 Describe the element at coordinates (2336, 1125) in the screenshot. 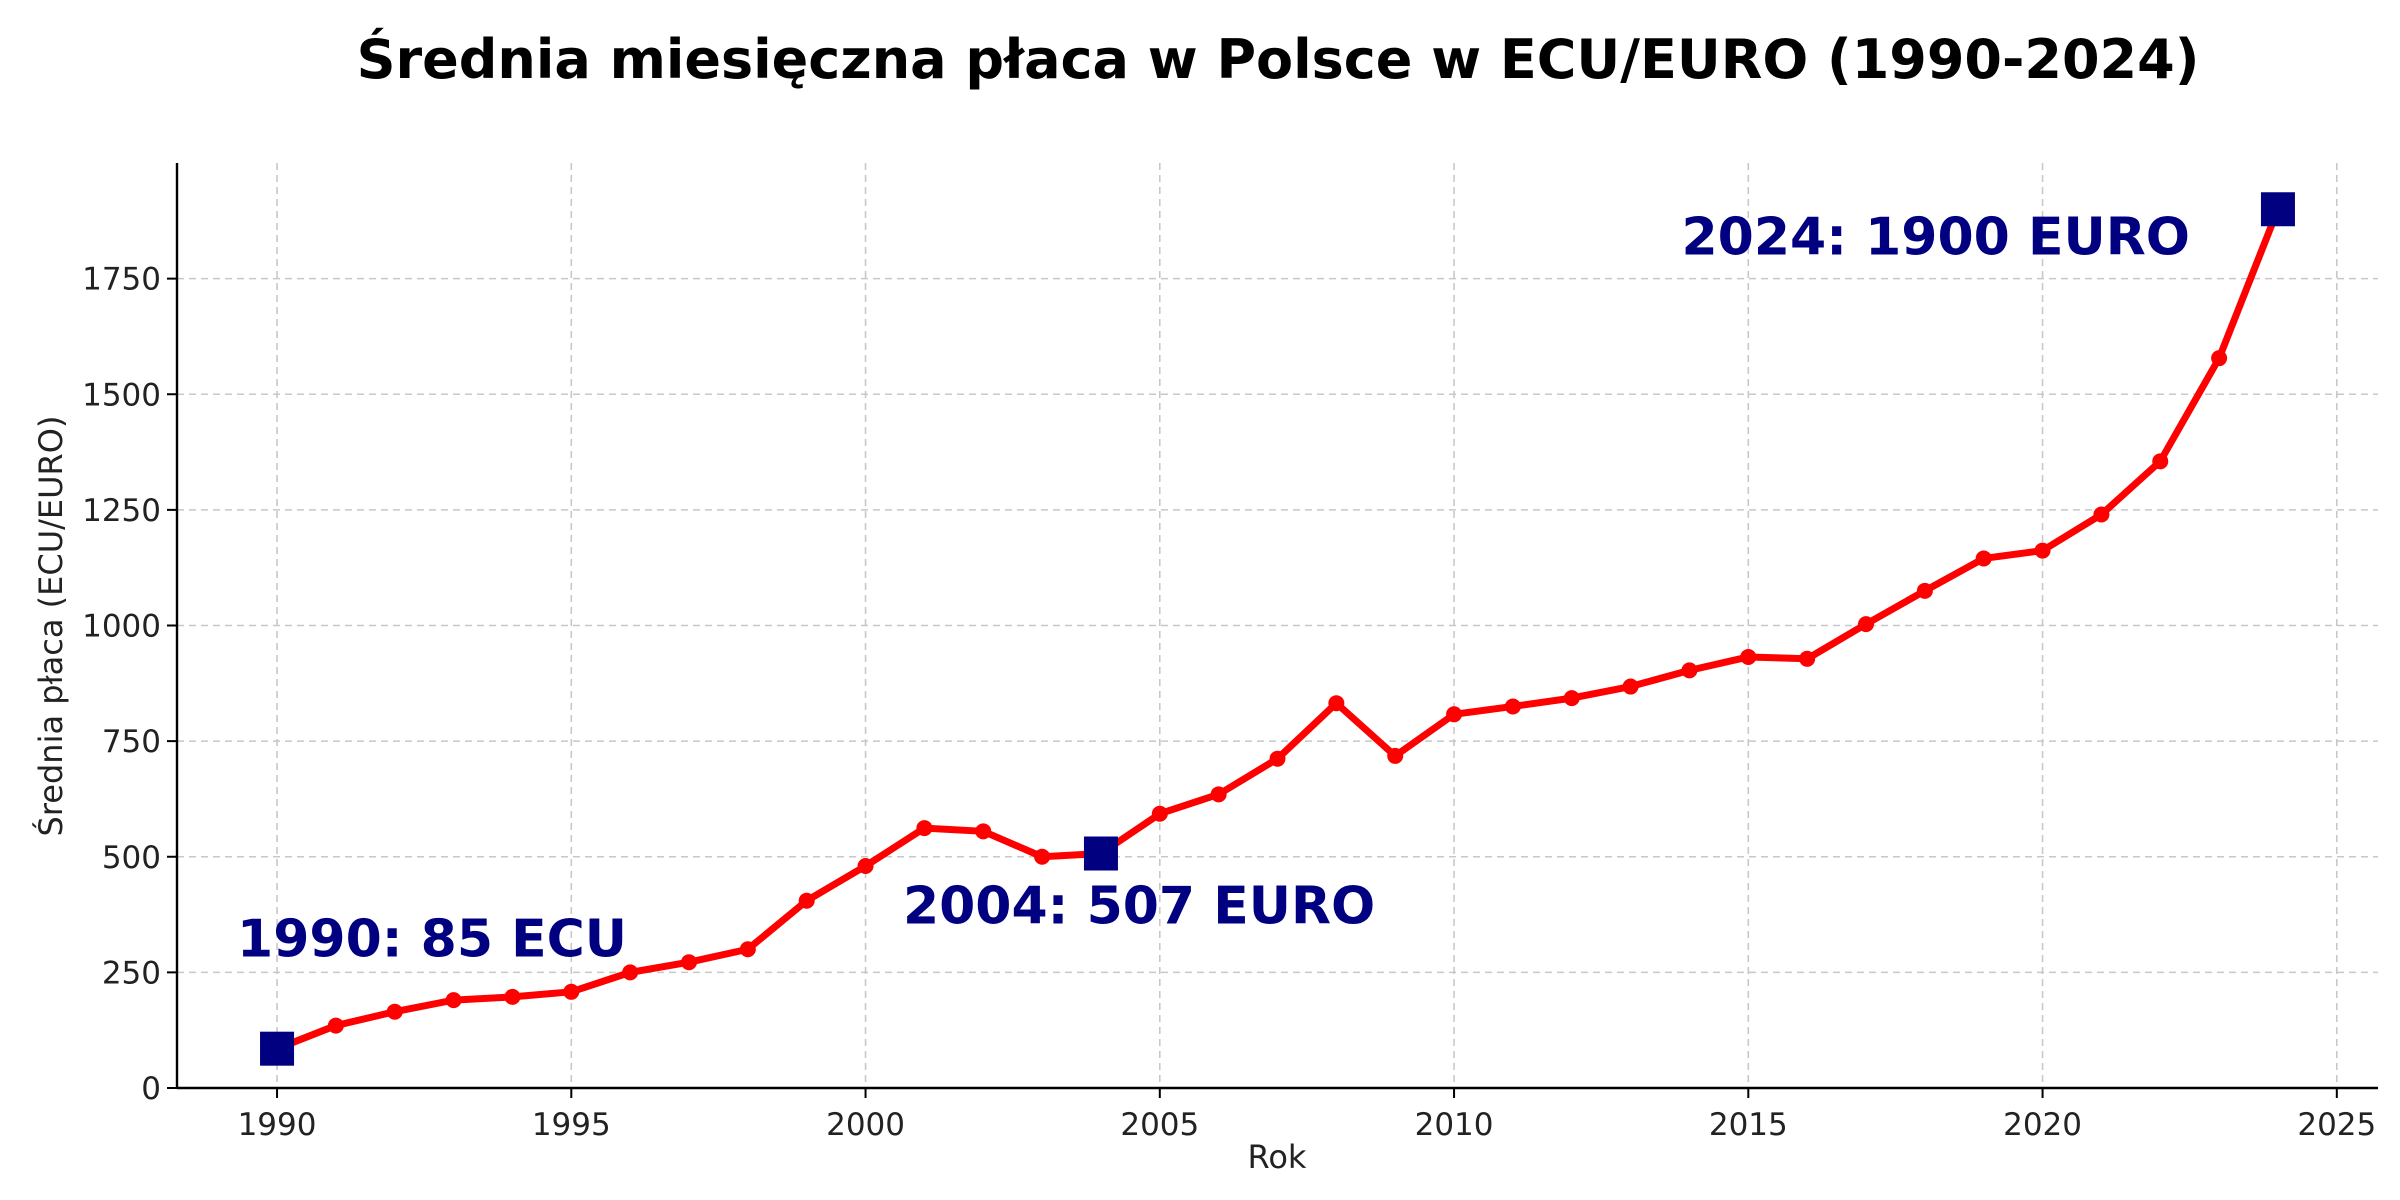

I see `x-tick-label: 2025` at that location.